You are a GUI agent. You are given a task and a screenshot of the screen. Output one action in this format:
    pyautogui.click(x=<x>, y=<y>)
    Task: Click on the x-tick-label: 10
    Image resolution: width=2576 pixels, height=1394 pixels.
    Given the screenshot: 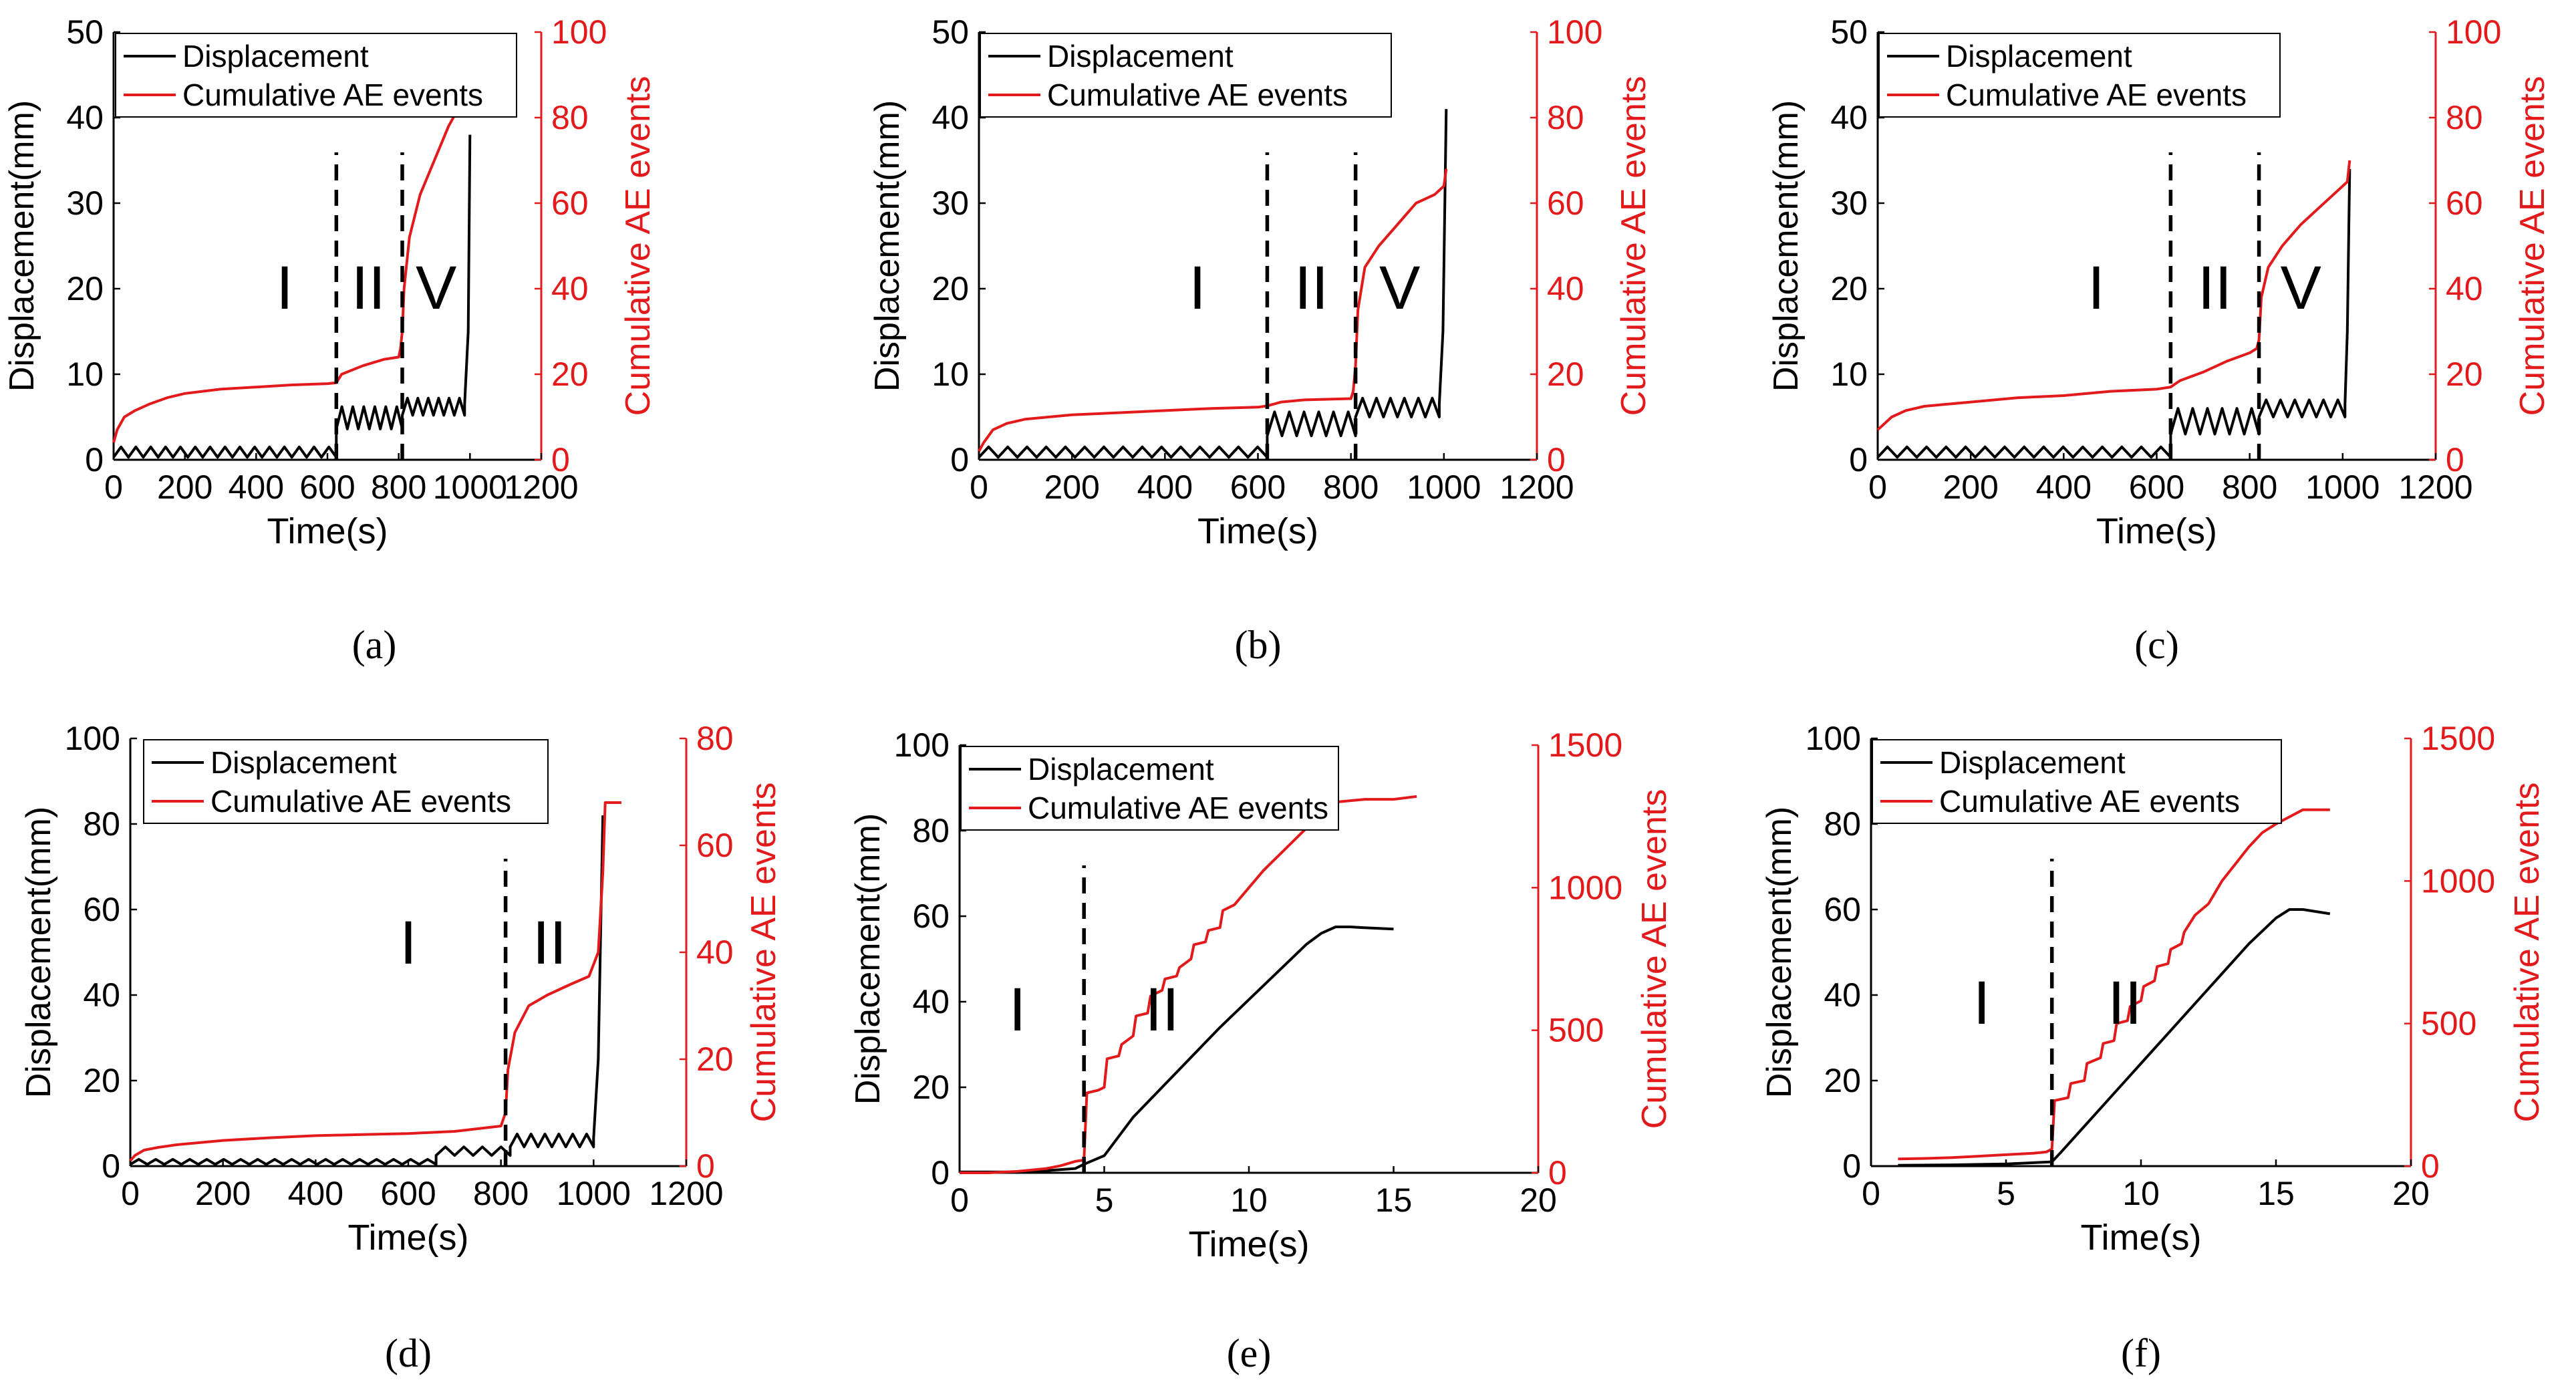 What is the action you would take?
    pyautogui.click(x=2141, y=1193)
    